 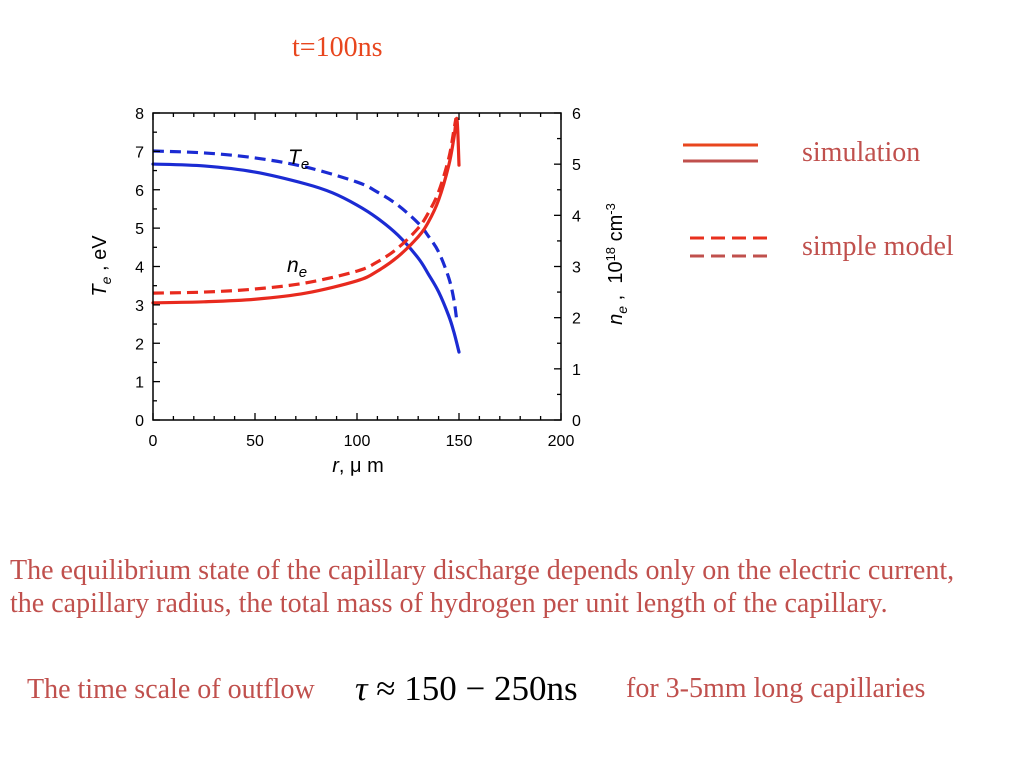 I want to click on curves, so click(x=306, y=235).